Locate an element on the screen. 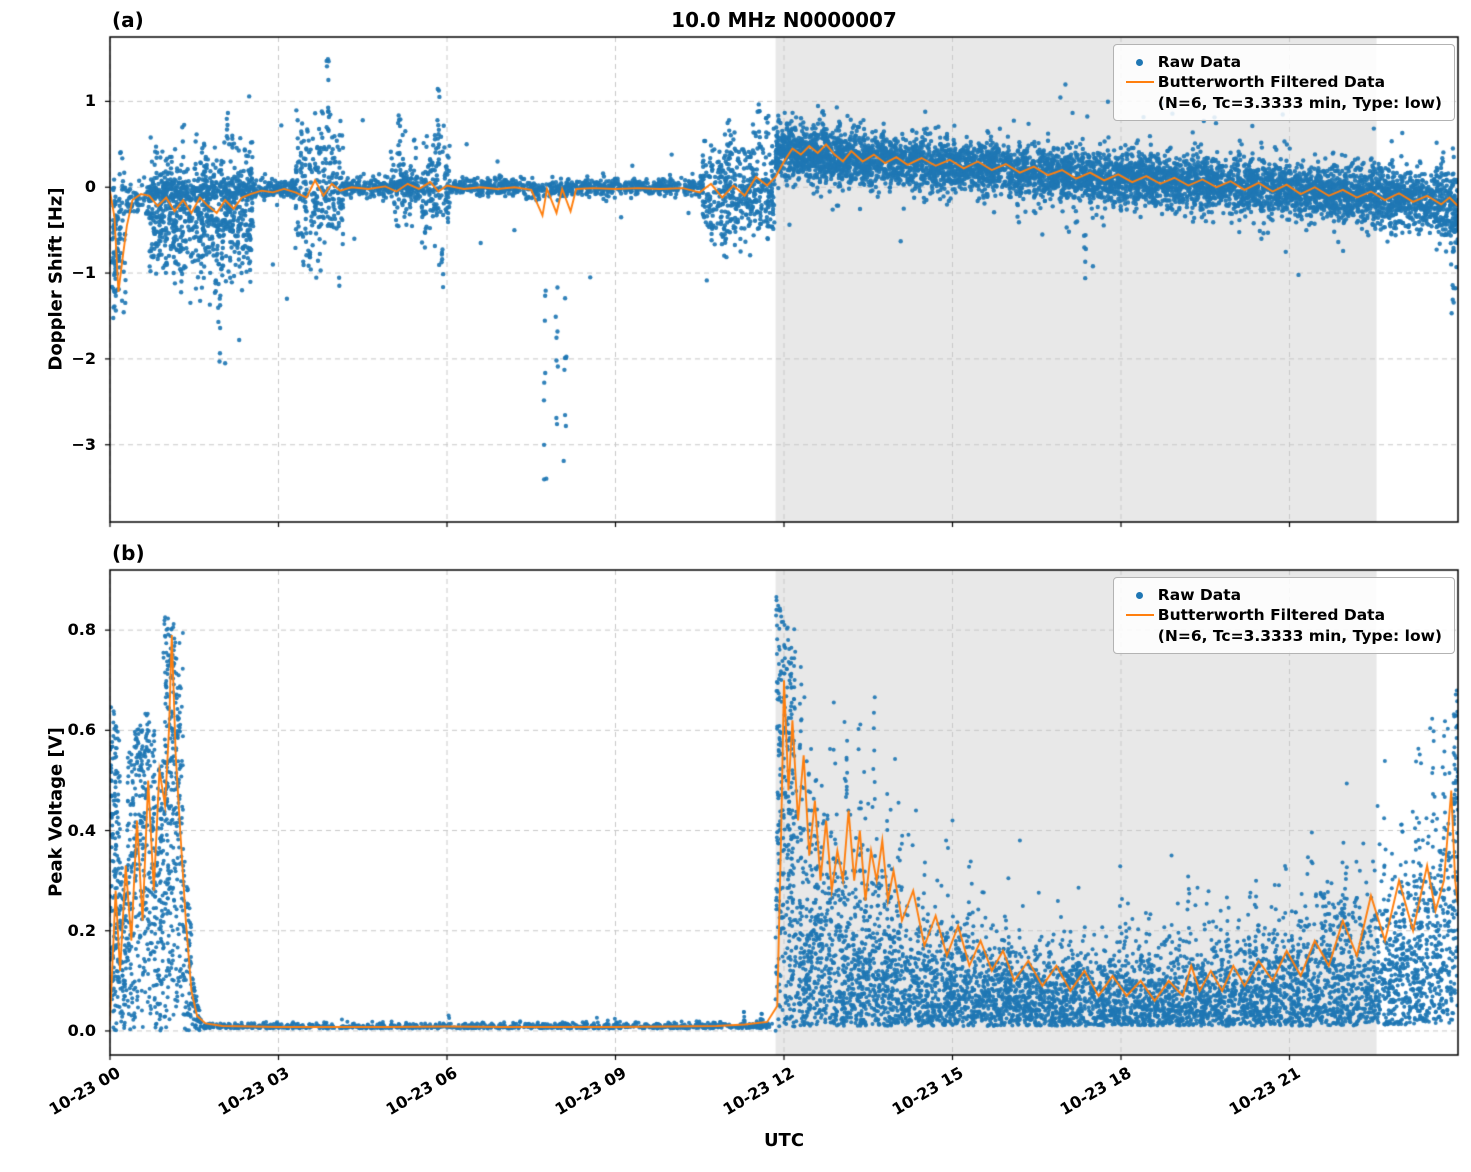  x-axis-label: UTC is located at coordinates (784, 1140).